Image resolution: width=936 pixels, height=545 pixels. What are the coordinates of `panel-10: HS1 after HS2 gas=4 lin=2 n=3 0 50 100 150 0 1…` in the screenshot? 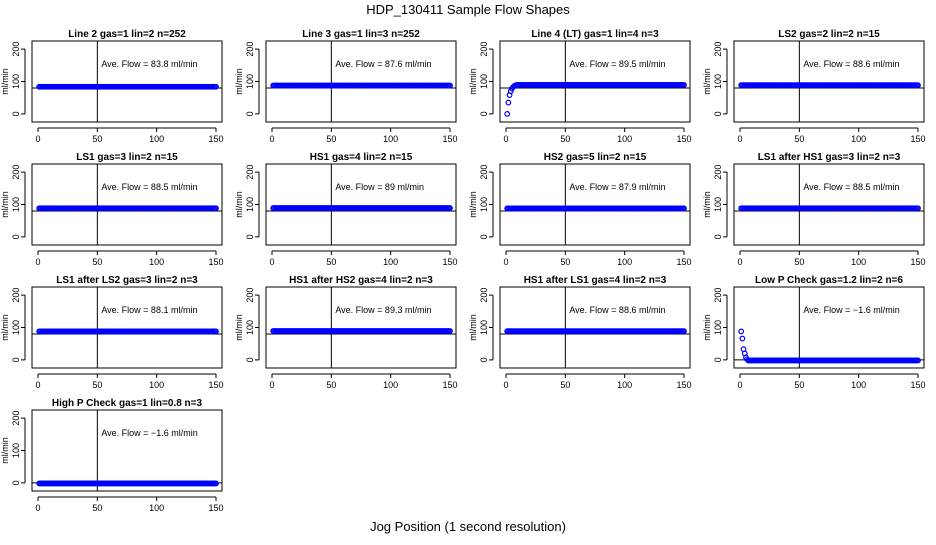 It's located at (346, 332).